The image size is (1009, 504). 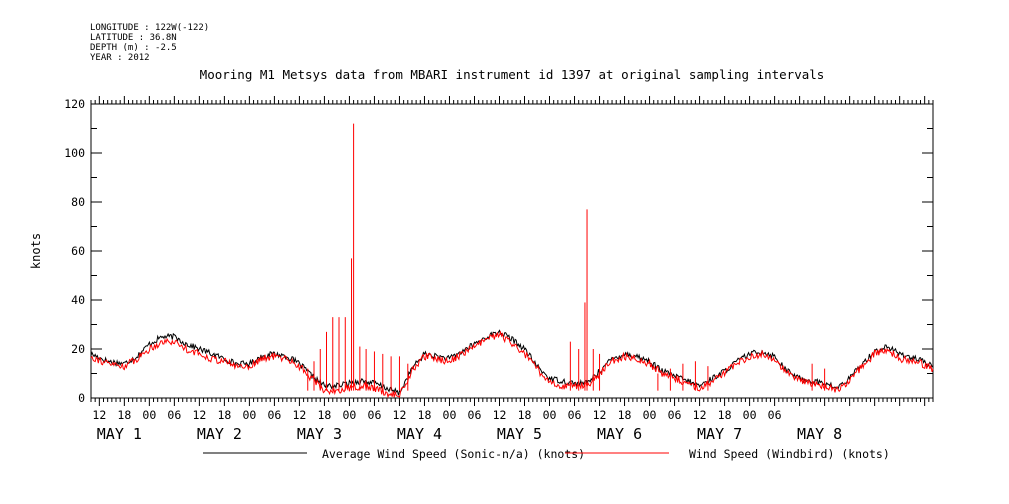 I want to click on x-day-label: MAY 2, so click(x=219, y=434).